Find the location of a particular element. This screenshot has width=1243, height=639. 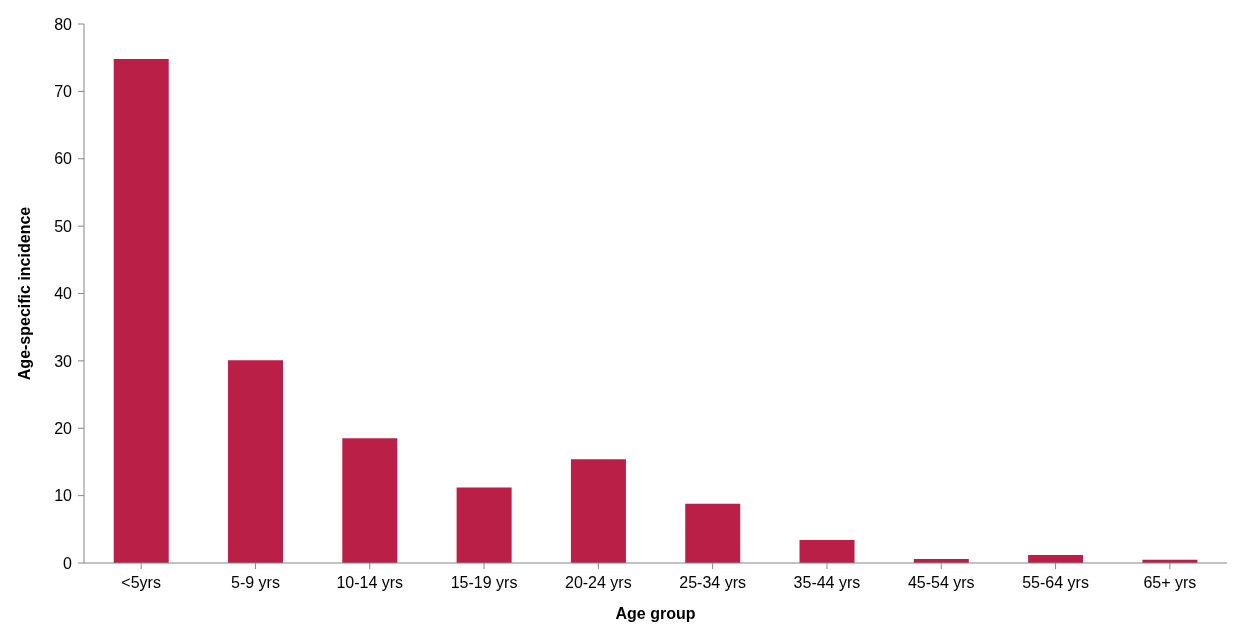

x-tick-label: 45-54 yrs is located at coordinates (941, 583).